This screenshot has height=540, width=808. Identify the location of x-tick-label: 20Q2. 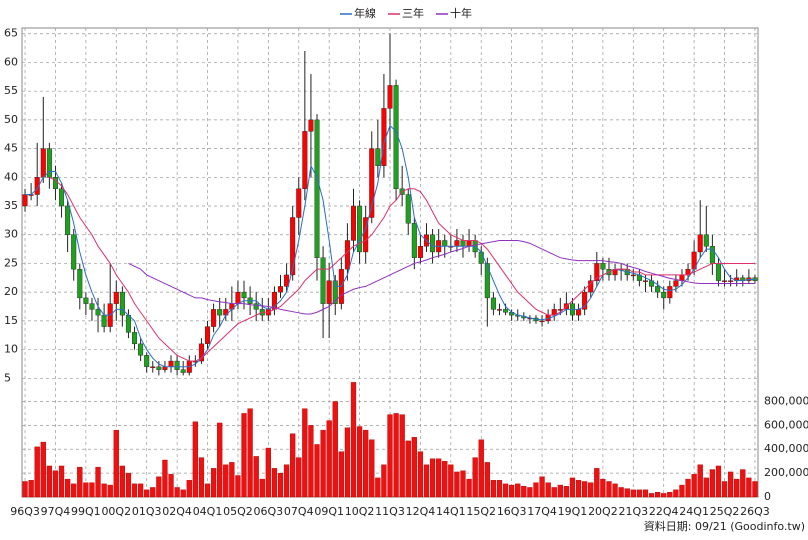
(603, 511).